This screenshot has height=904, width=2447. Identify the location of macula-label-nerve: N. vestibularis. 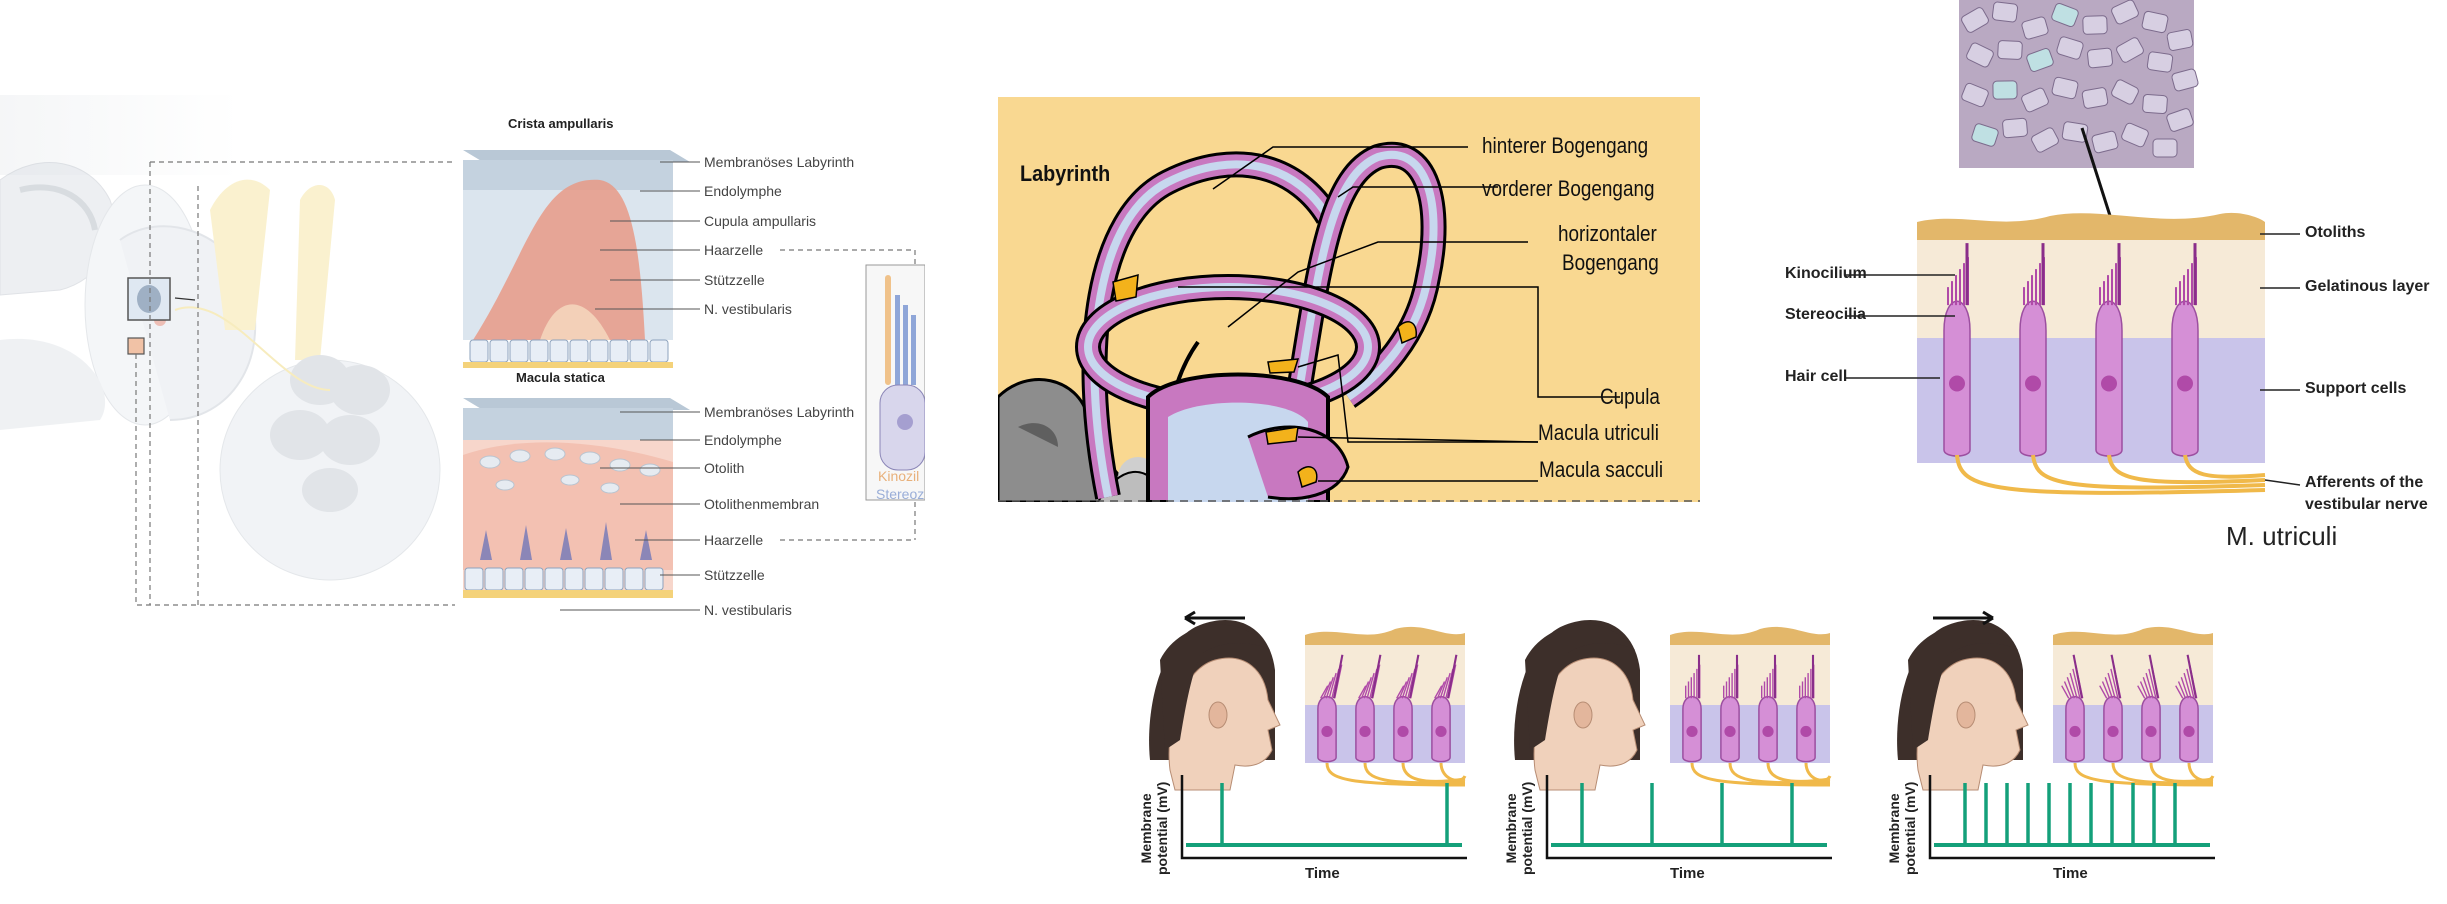
(748, 610).